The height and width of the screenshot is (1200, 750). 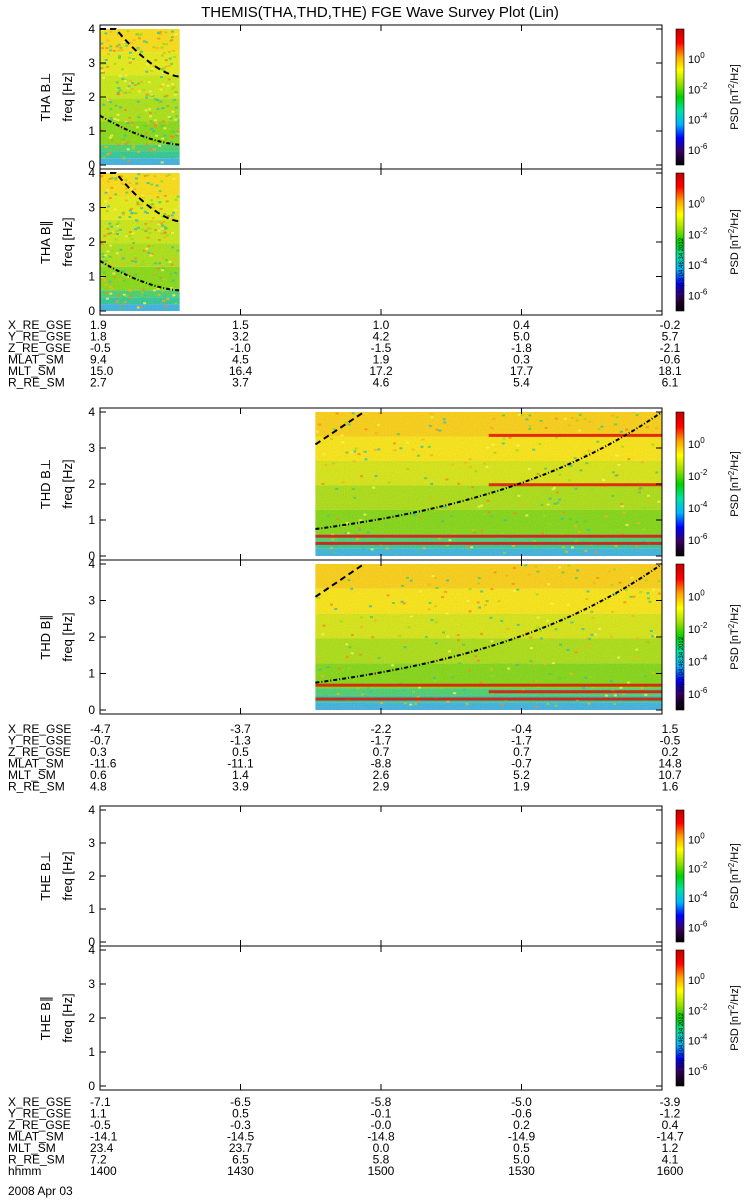 What do you see at coordinates (102, 371) in the screenshot?
I see `ephemeris-value: 15.0` at bounding box center [102, 371].